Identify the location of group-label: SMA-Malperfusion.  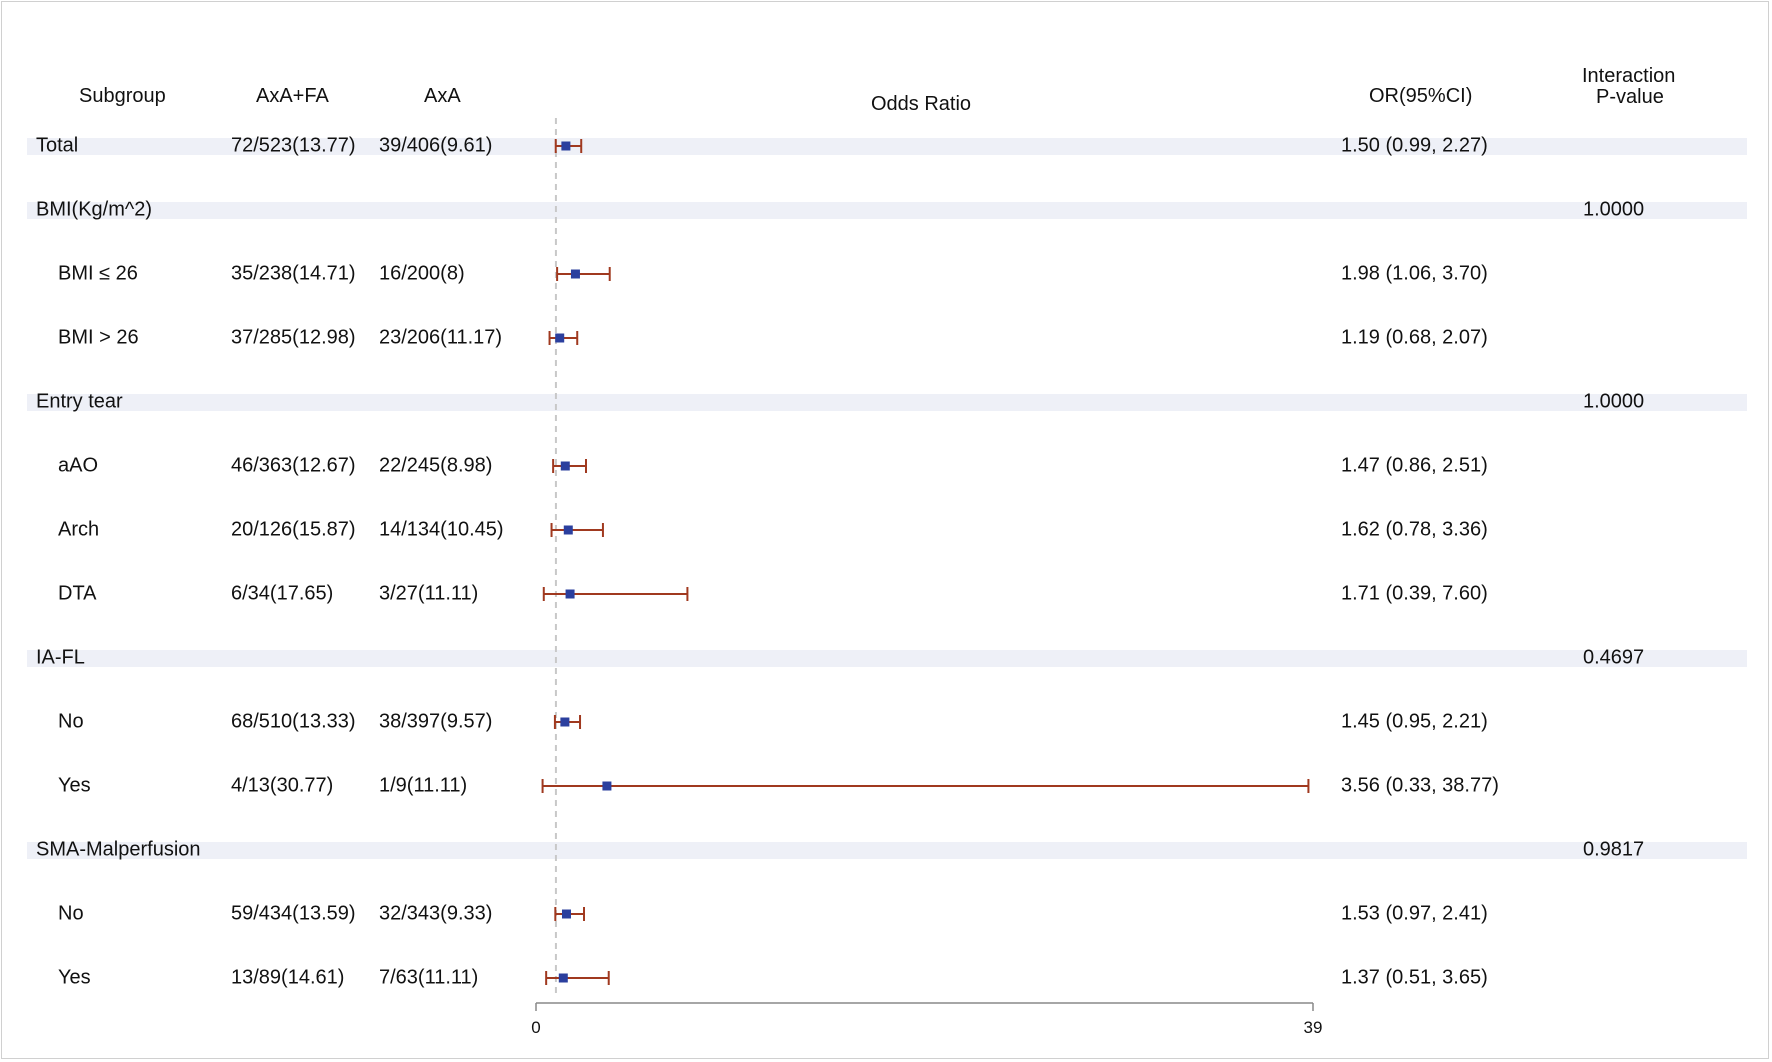
(118, 849).